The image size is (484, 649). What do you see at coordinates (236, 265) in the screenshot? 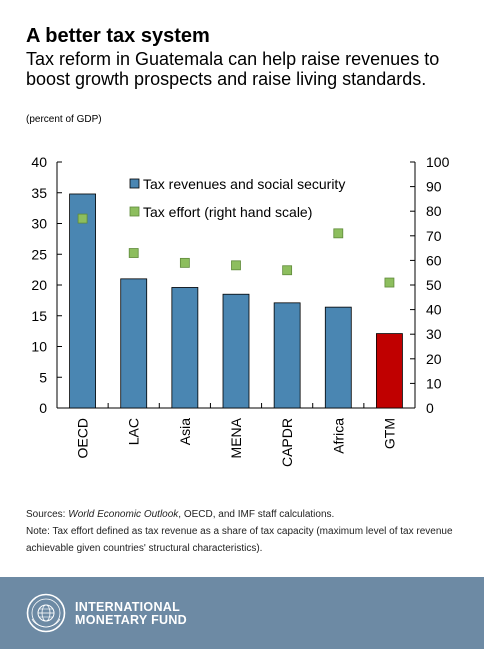
I see `marker-mena` at bounding box center [236, 265].